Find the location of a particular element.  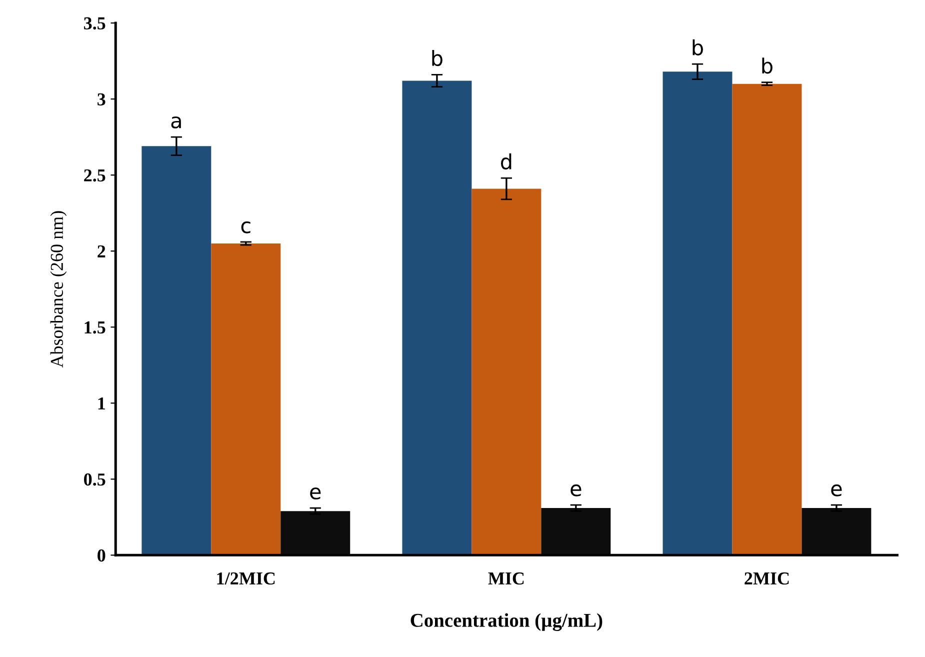

data-label: a is located at coordinates (176, 122).